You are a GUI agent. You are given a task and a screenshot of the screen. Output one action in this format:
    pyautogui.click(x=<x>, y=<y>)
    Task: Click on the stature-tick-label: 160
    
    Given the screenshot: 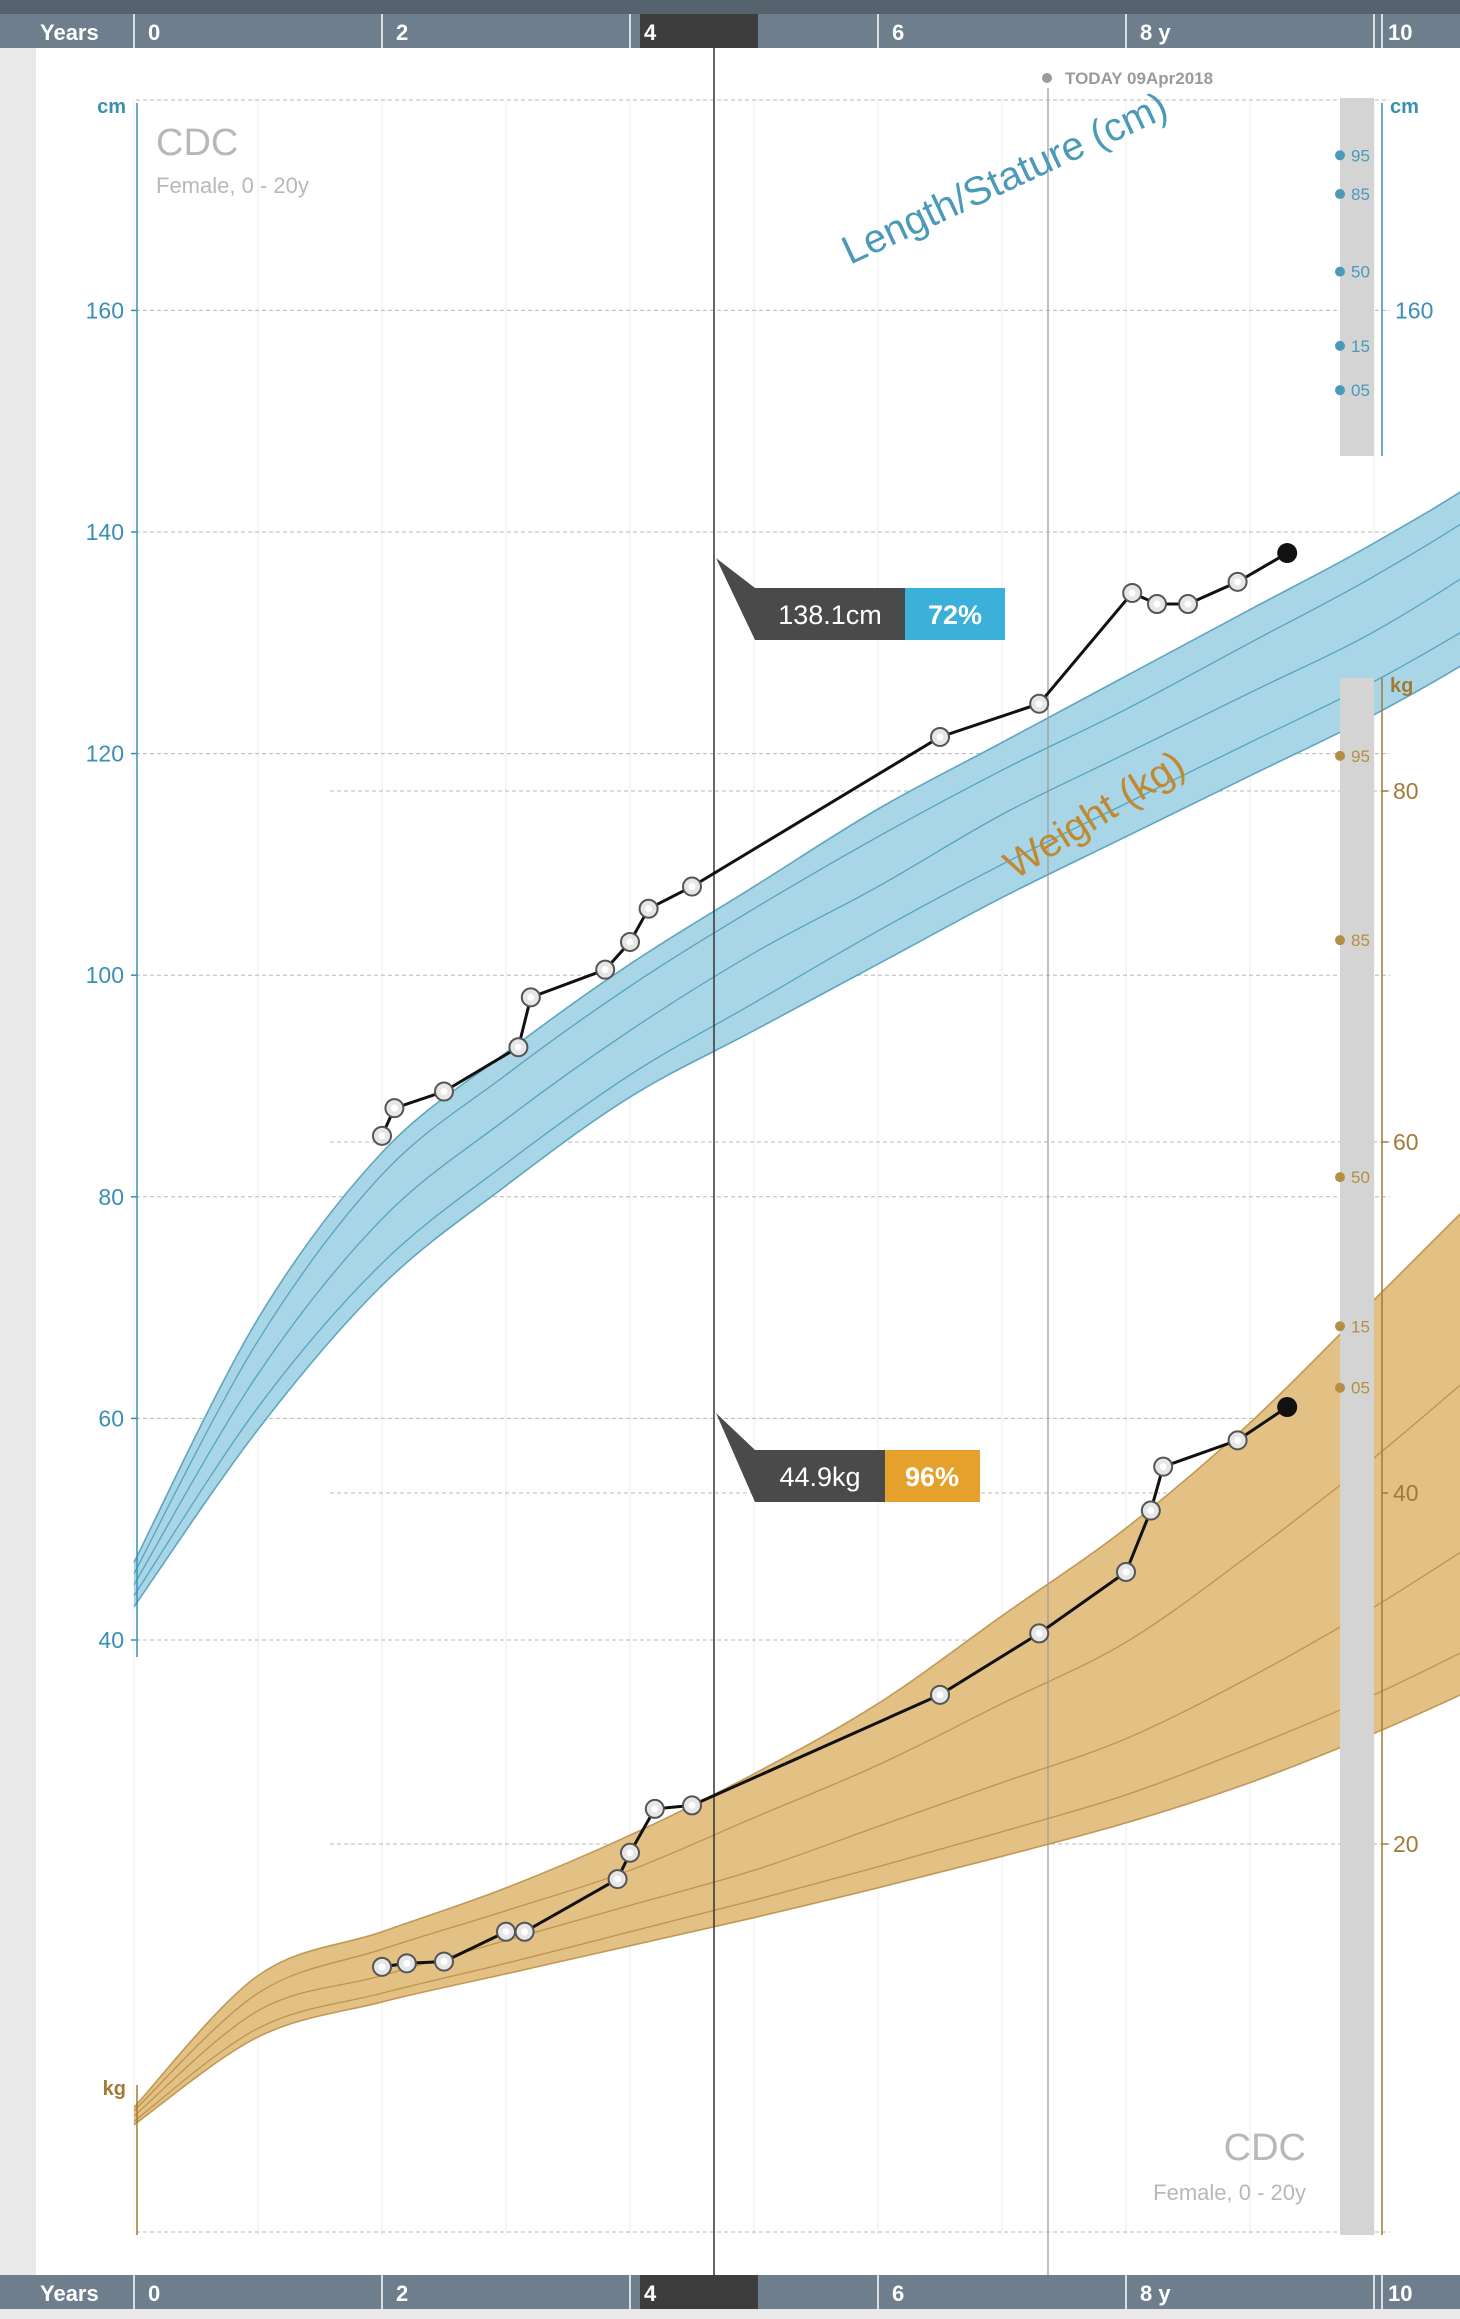 What is the action you would take?
    pyautogui.click(x=105, y=310)
    